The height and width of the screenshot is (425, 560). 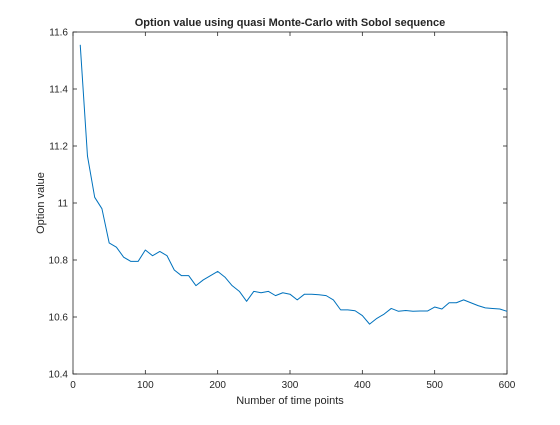 What do you see at coordinates (434, 385) in the screenshot?
I see `x-tick-label: 500` at bounding box center [434, 385].